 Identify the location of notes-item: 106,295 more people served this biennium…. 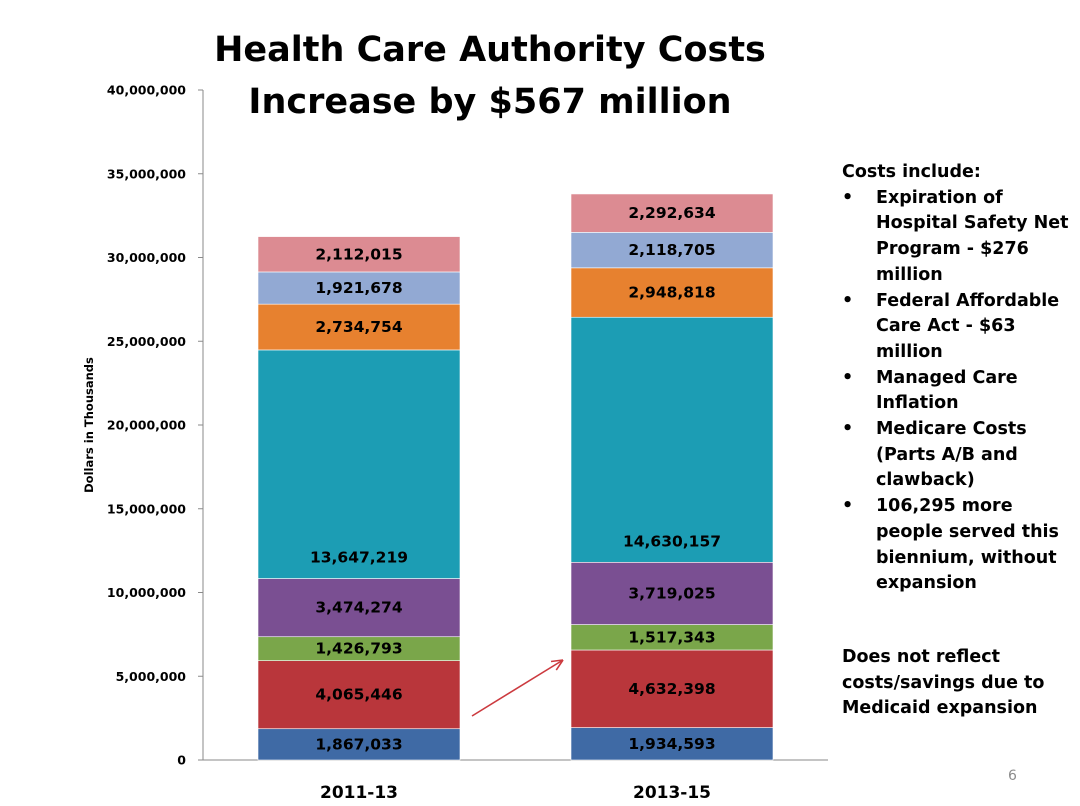
(956, 545).